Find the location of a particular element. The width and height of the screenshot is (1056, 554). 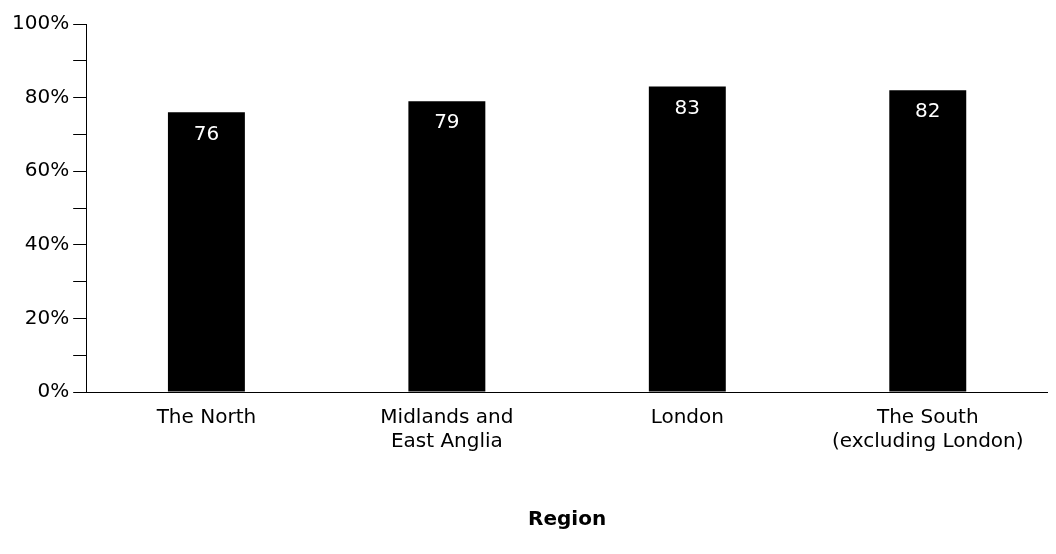

x-tick-label: The North is located at coordinates (206, 416).